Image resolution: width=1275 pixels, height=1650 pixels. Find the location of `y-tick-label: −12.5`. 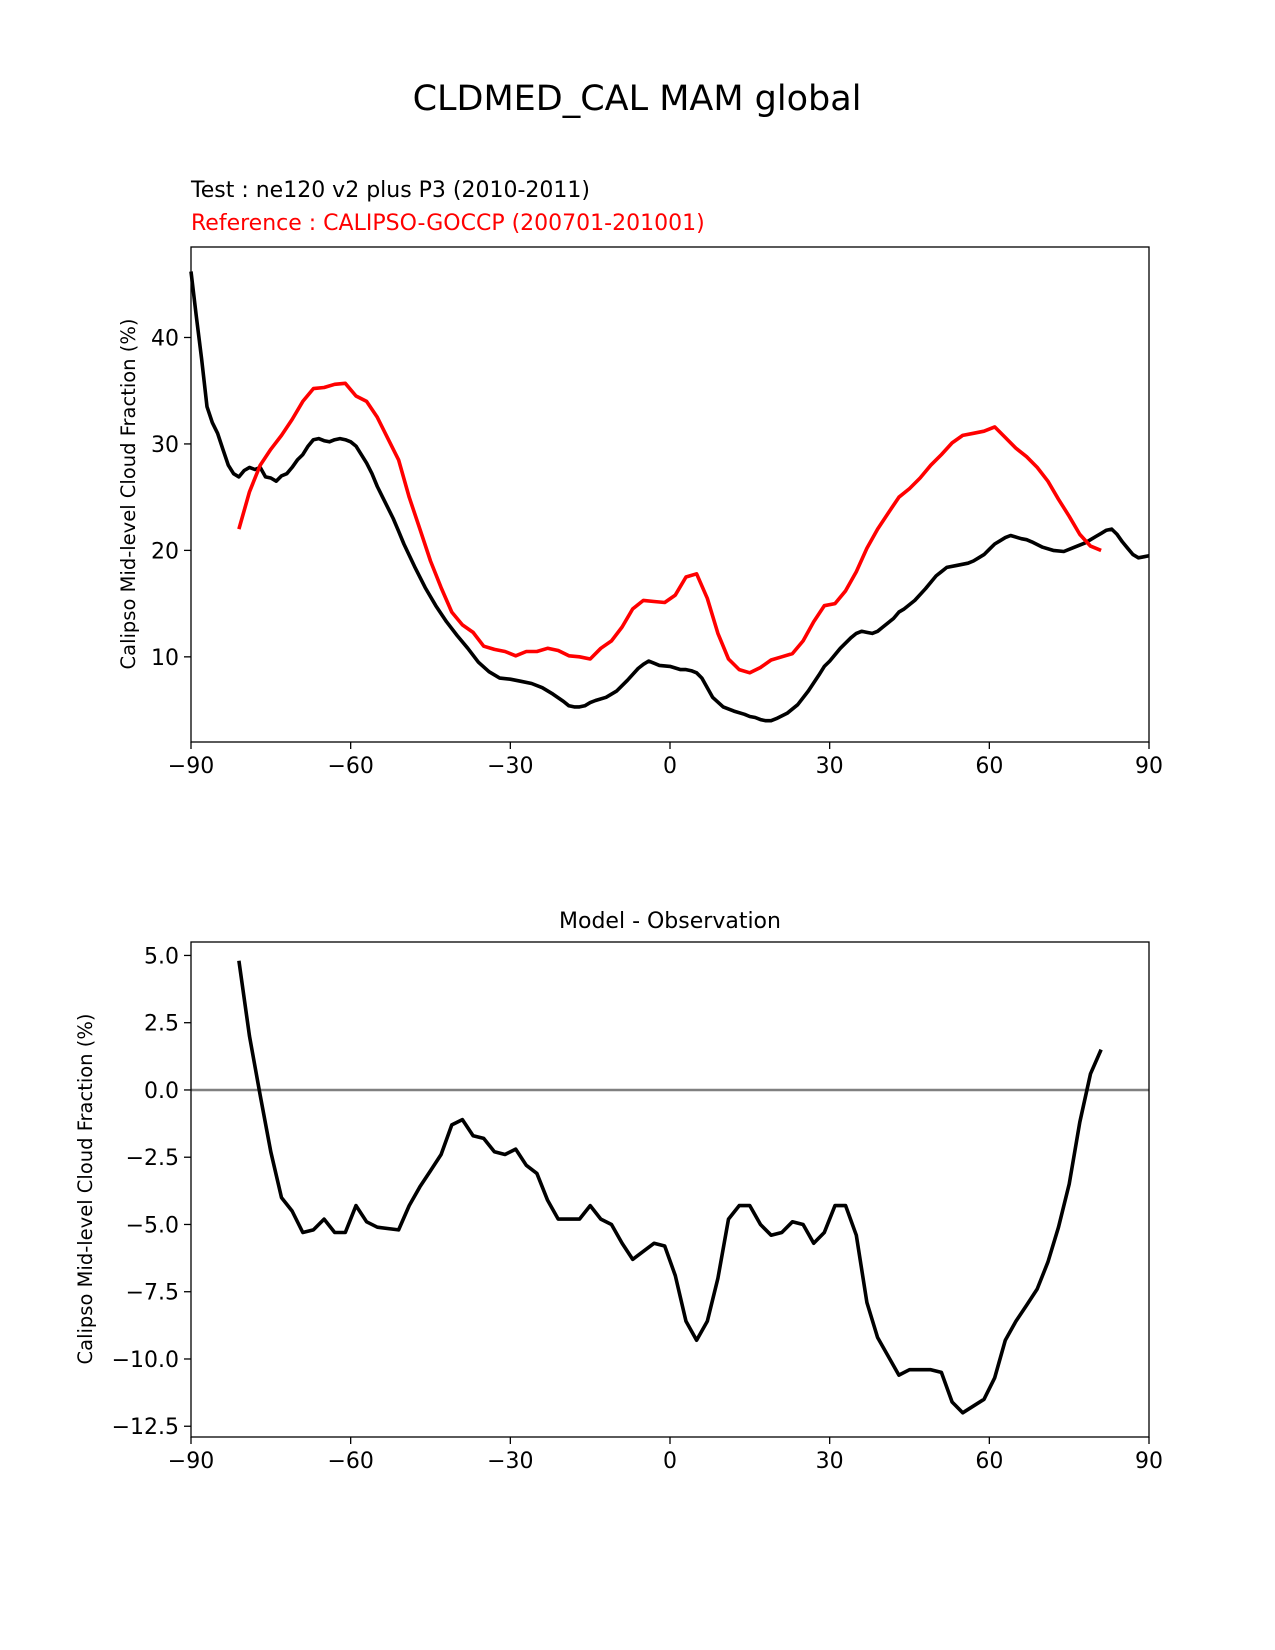

y-tick-label: −12.5 is located at coordinates (145, 1427).